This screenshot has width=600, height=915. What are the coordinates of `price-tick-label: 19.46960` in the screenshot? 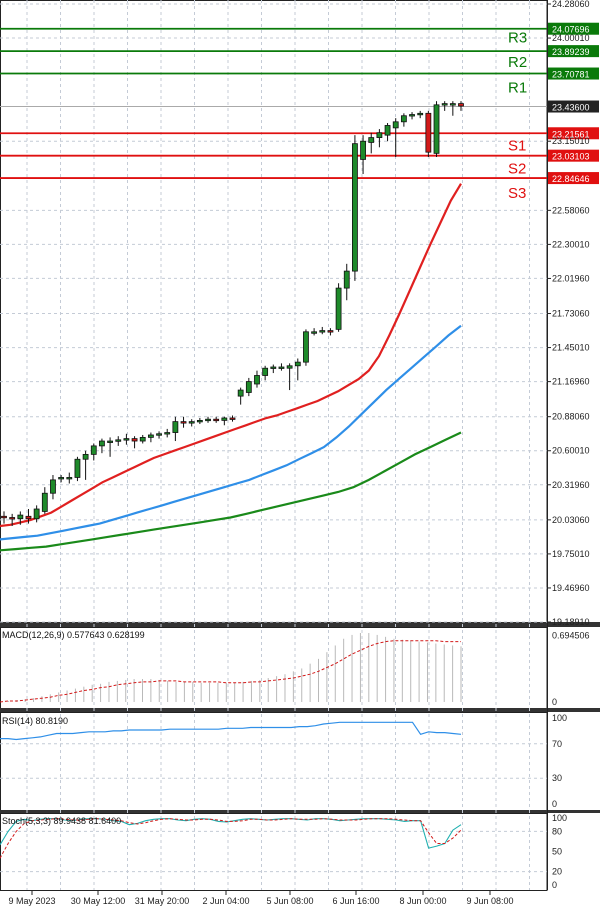 It's located at (571, 588).